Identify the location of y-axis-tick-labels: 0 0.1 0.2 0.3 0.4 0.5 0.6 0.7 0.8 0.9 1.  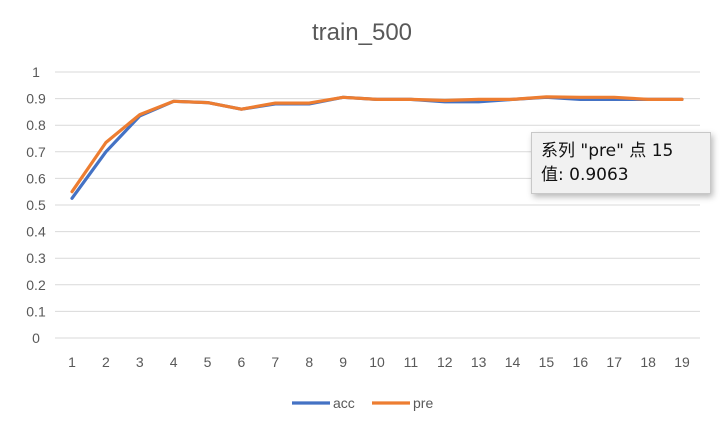
(36, 205).